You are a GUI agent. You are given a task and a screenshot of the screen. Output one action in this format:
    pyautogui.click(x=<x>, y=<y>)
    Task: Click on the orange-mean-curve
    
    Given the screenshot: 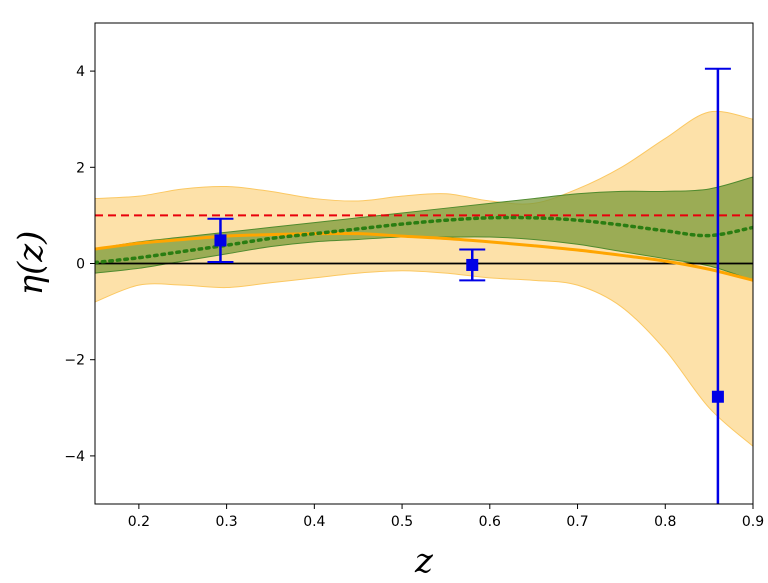 What is the action you would take?
    pyautogui.click(x=424, y=256)
    